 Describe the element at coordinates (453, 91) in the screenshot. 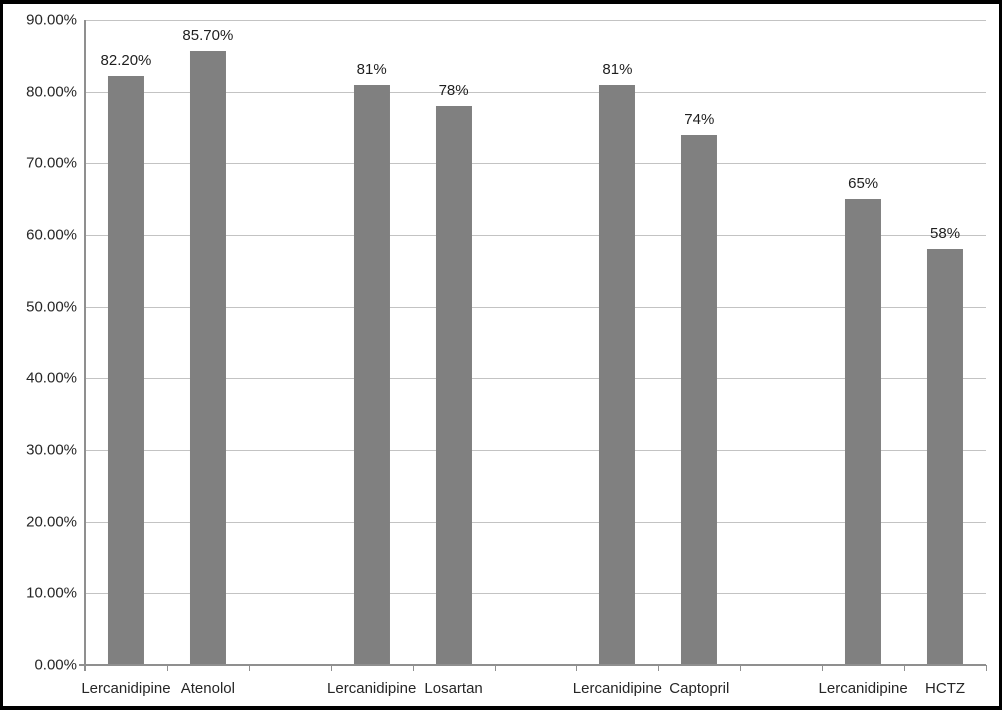

I see `bar-value-label: 78%` at that location.